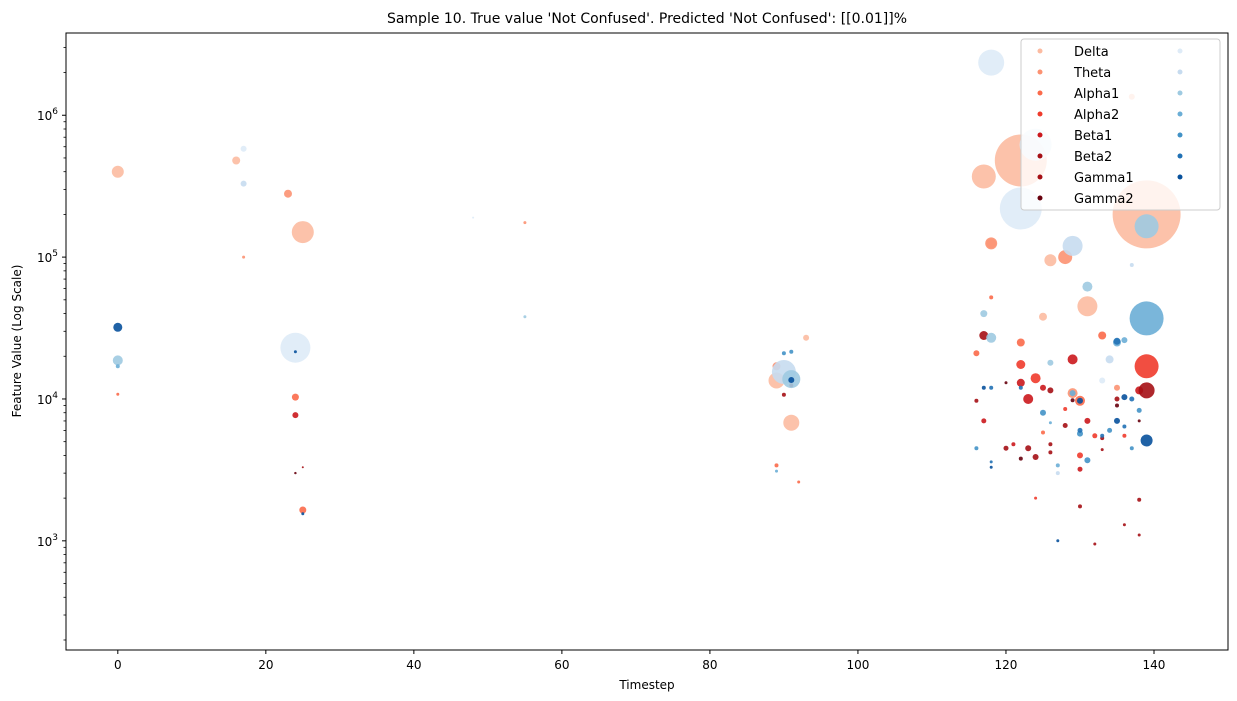 The height and width of the screenshot is (701, 1237). What do you see at coordinates (857, 665) in the screenshot?
I see `x-tick-label: 100` at bounding box center [857, 665].